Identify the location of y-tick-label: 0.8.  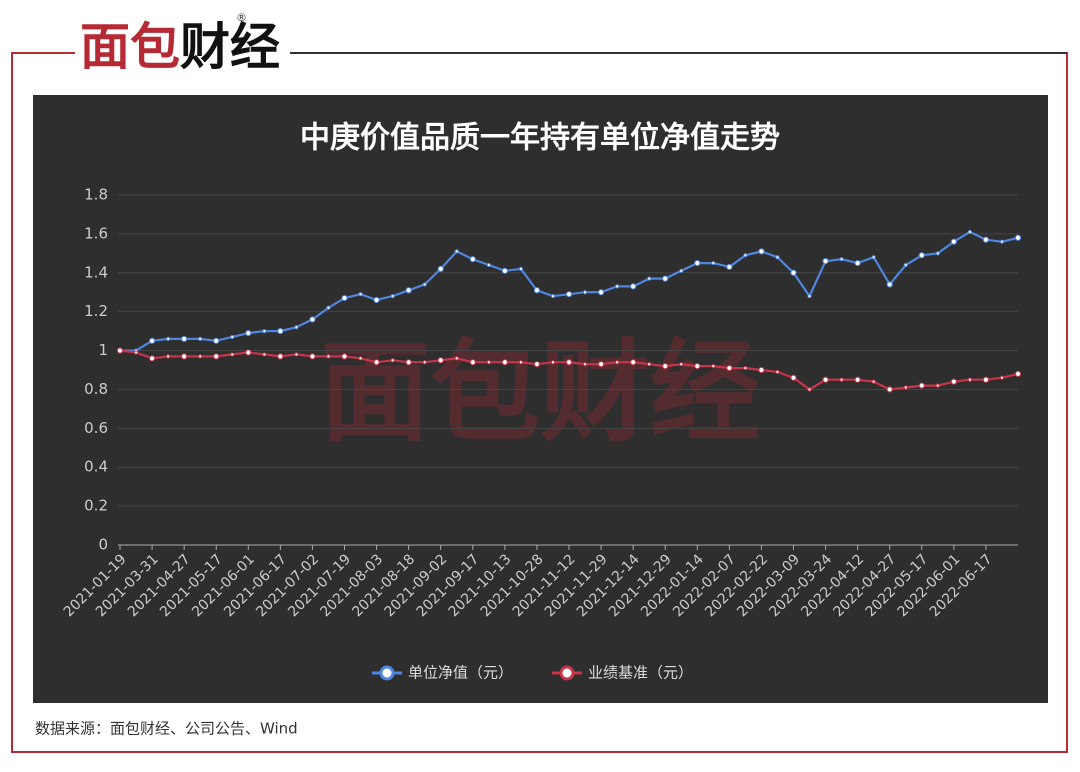
(96, 389).